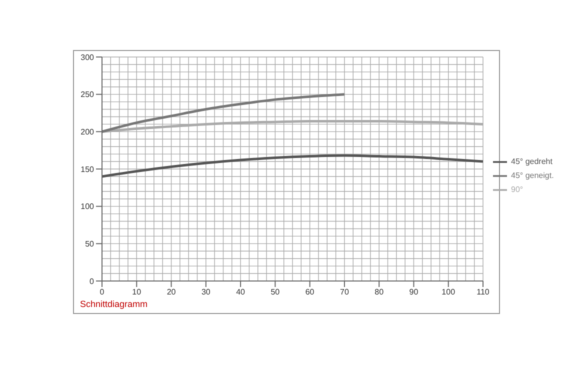 The height and width of the screenshot is (367, 569). What do you see at coordinates (102, 292) in the screenshot?
I see `x-tick-label: 0` at bounding box center [102, 292].